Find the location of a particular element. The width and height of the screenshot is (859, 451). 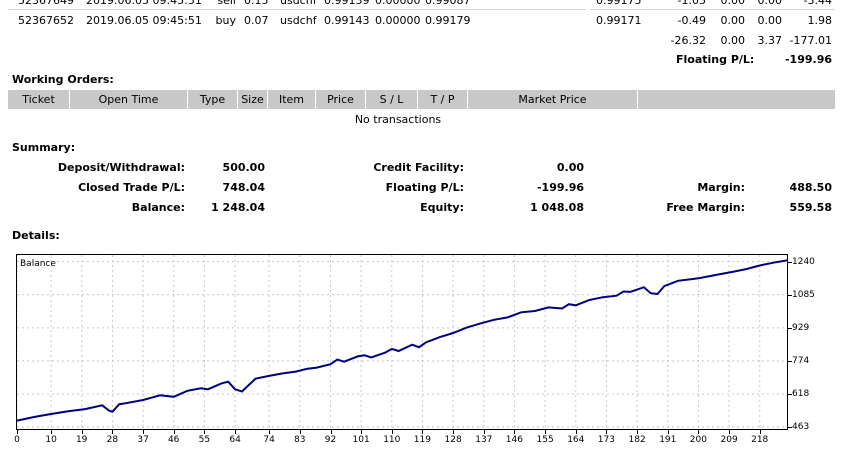

y-tick-label: 618 is located at coordinates (801, 394).